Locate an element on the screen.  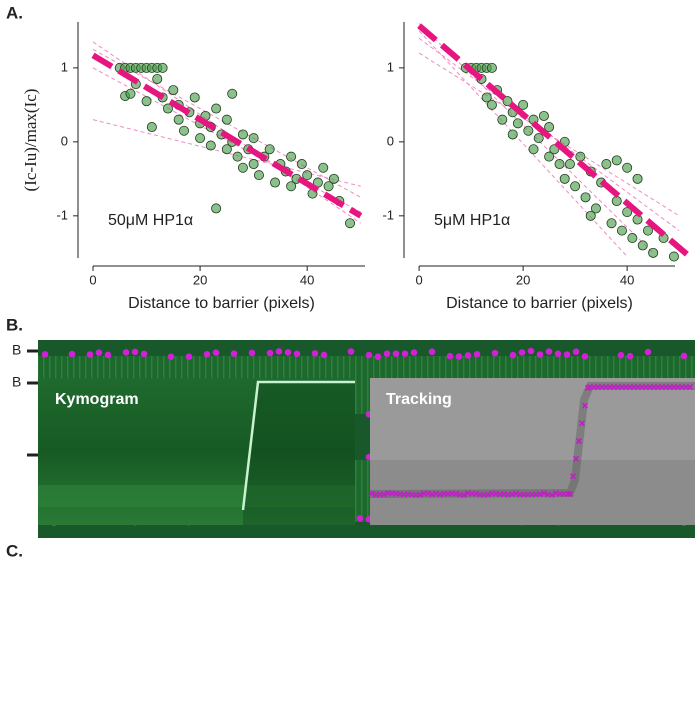
x-tick-label: 40 is located at coordinates (307, 279).